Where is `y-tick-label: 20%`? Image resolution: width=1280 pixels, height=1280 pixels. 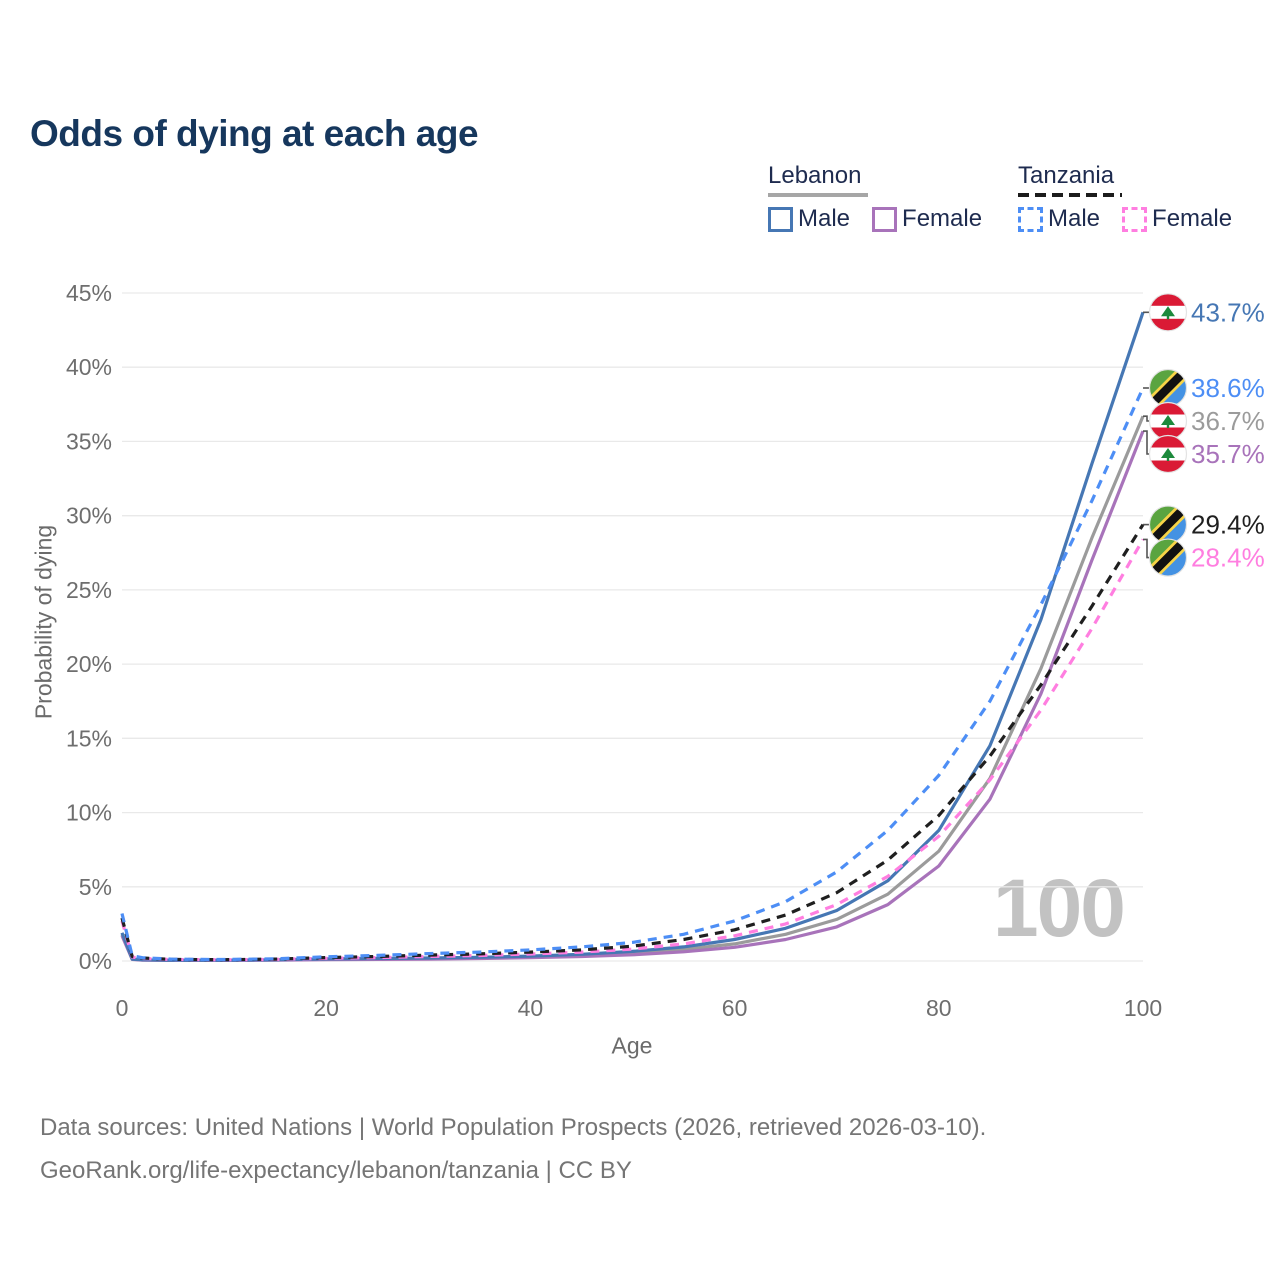 y-tick-label: 20% is located at coordinates (89, 664).